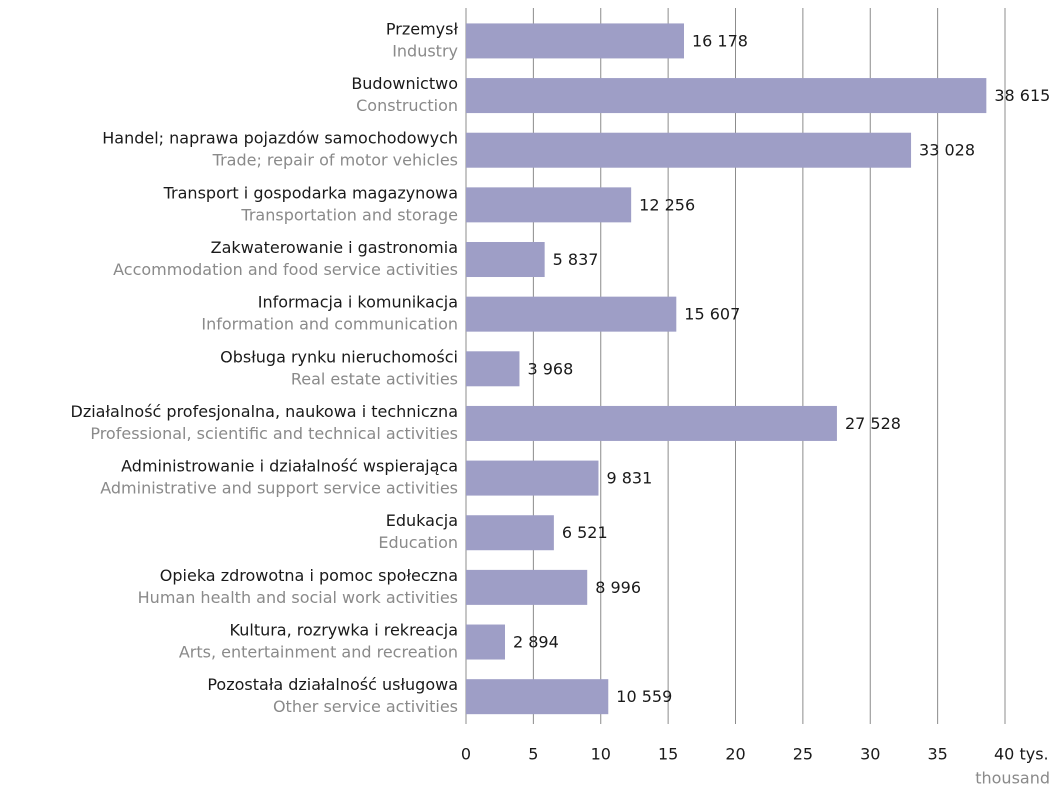 This screenshot has height=789, width=1058. Describe the element at coordinates (533, 754) in the screenshot. I see `x-tick-label: 5` at that location.